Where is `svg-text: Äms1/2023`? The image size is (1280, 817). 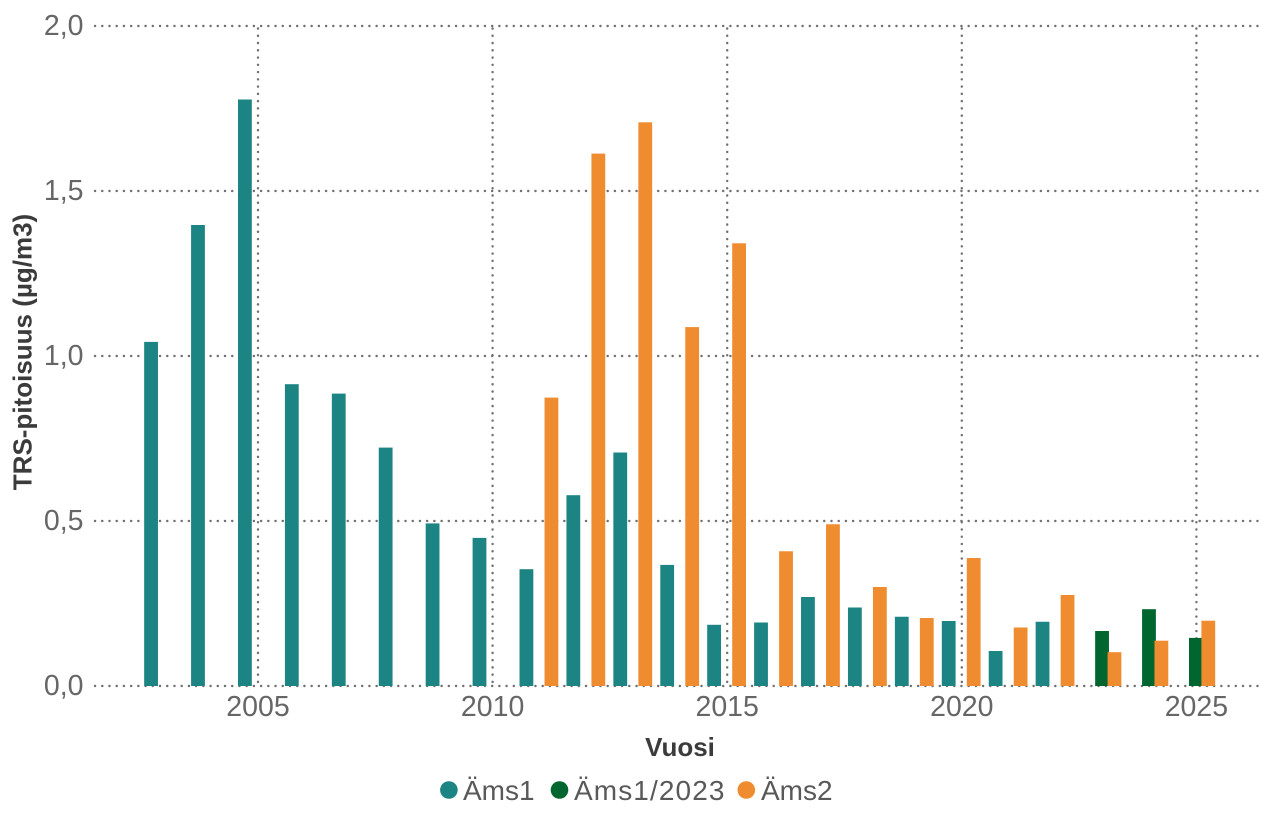
svg-text: Äms1/2023 is located at coordinates (650, 790).